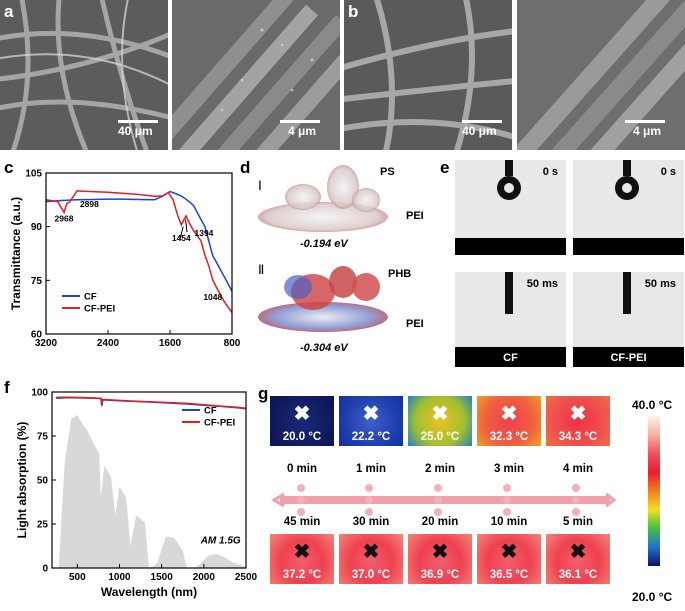  I want to click on droplet-icon, so click(627, 180).